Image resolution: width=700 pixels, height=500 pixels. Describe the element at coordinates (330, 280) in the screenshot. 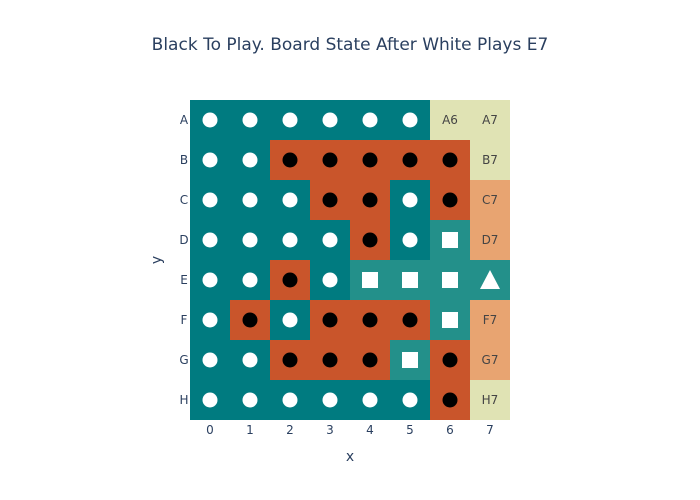

I see `white-stone-E3` at that location.